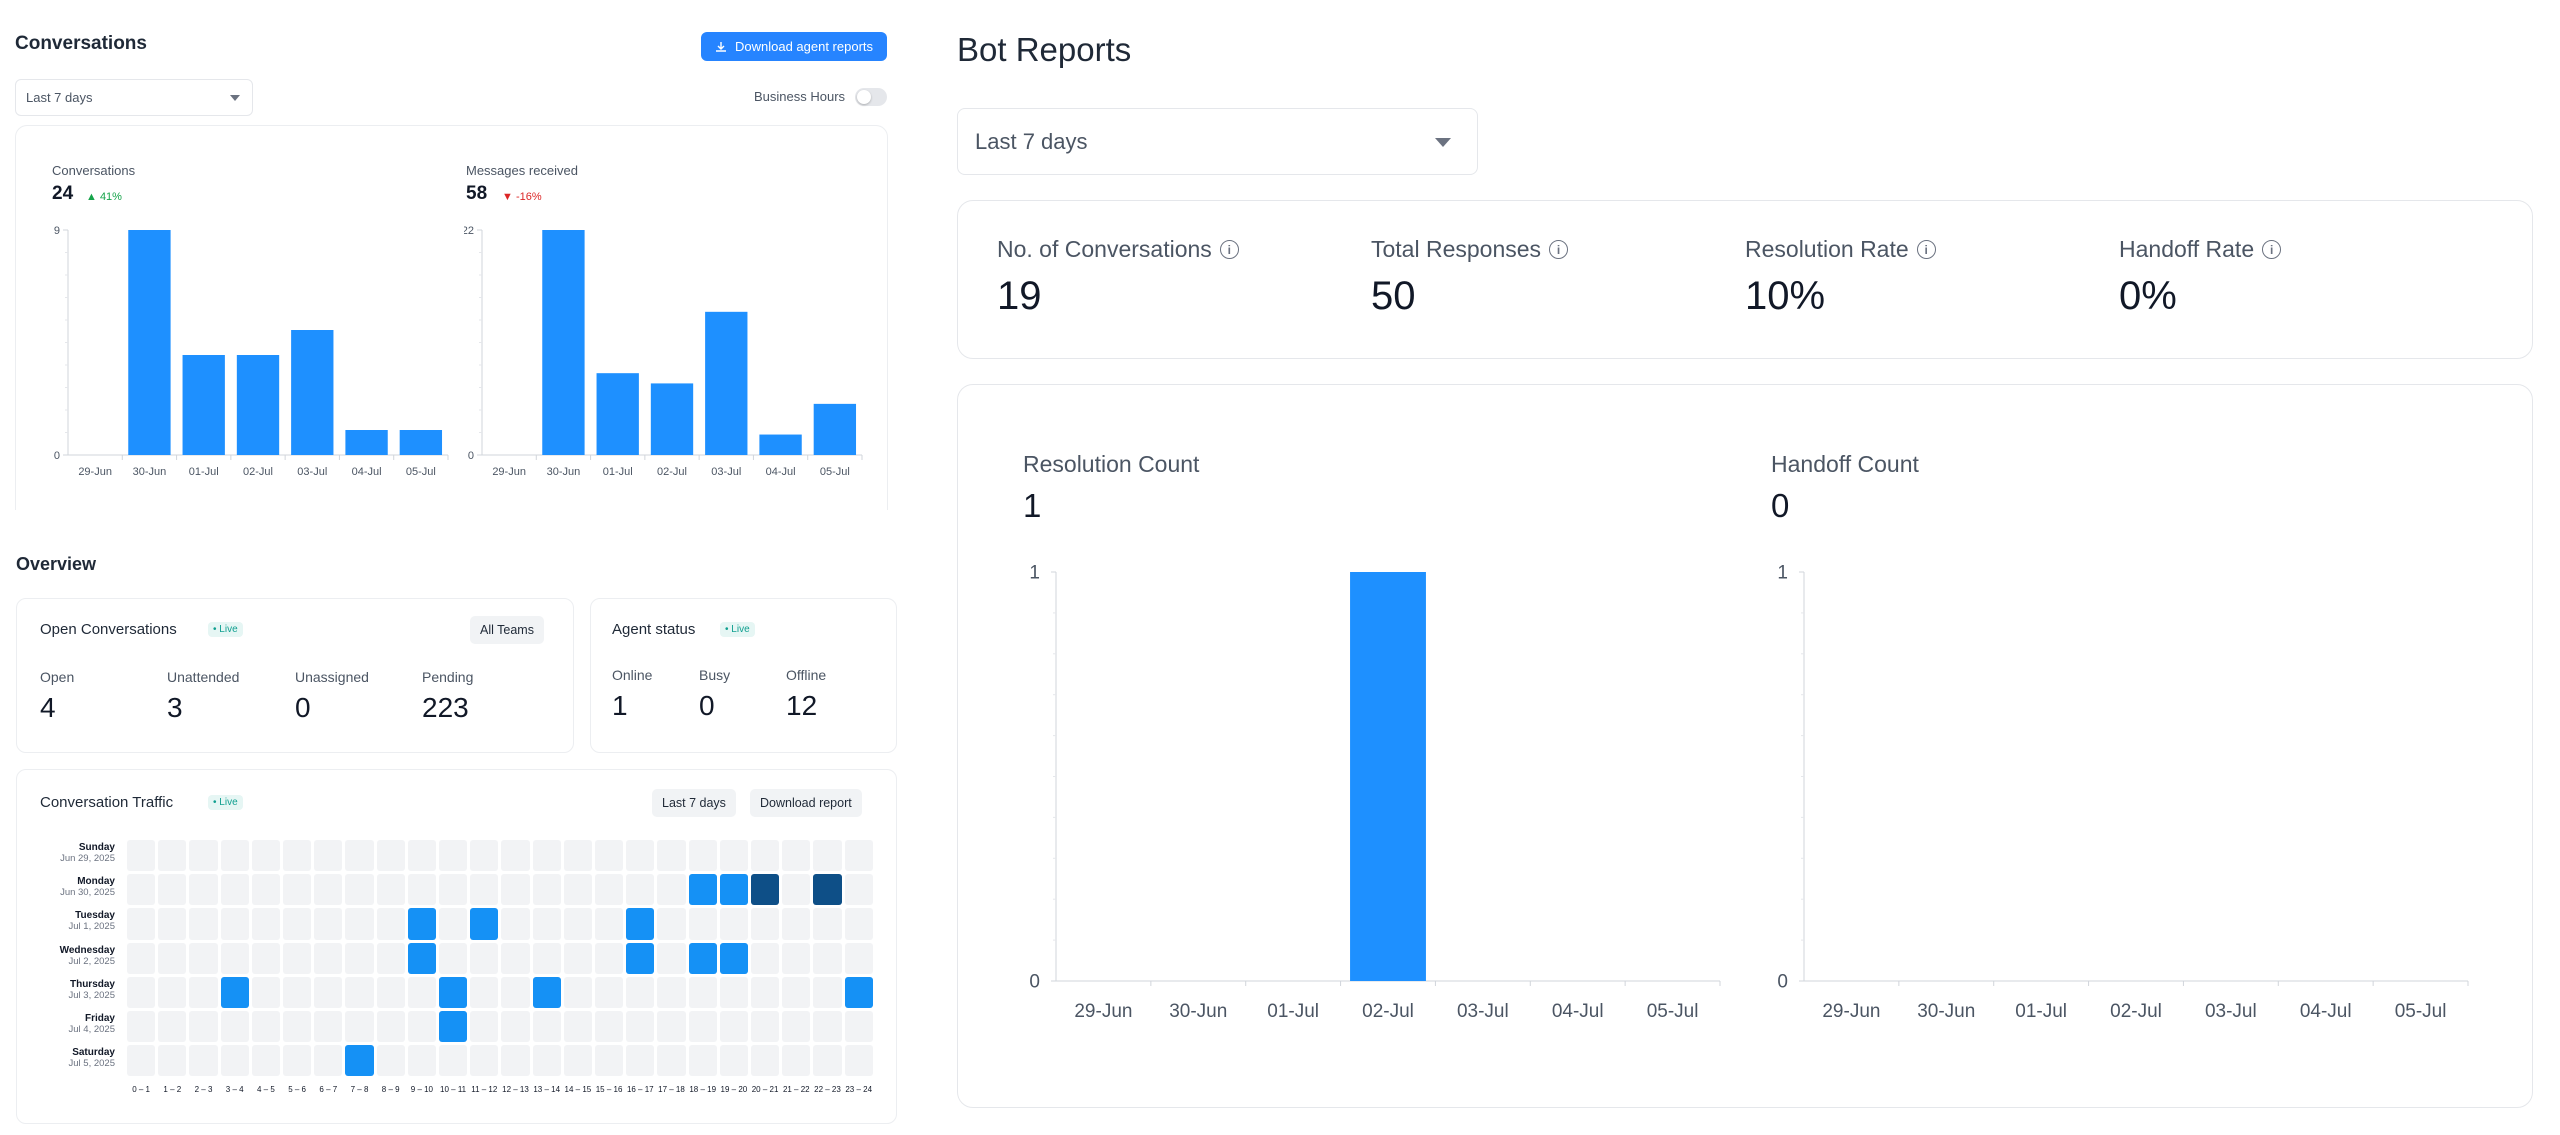 The width and height of the screenshot is (2560, 1135). Describe the element at coordinates (1217, 141) in the screenshot. I see `bot-period-select: Last 7 days` at that location.